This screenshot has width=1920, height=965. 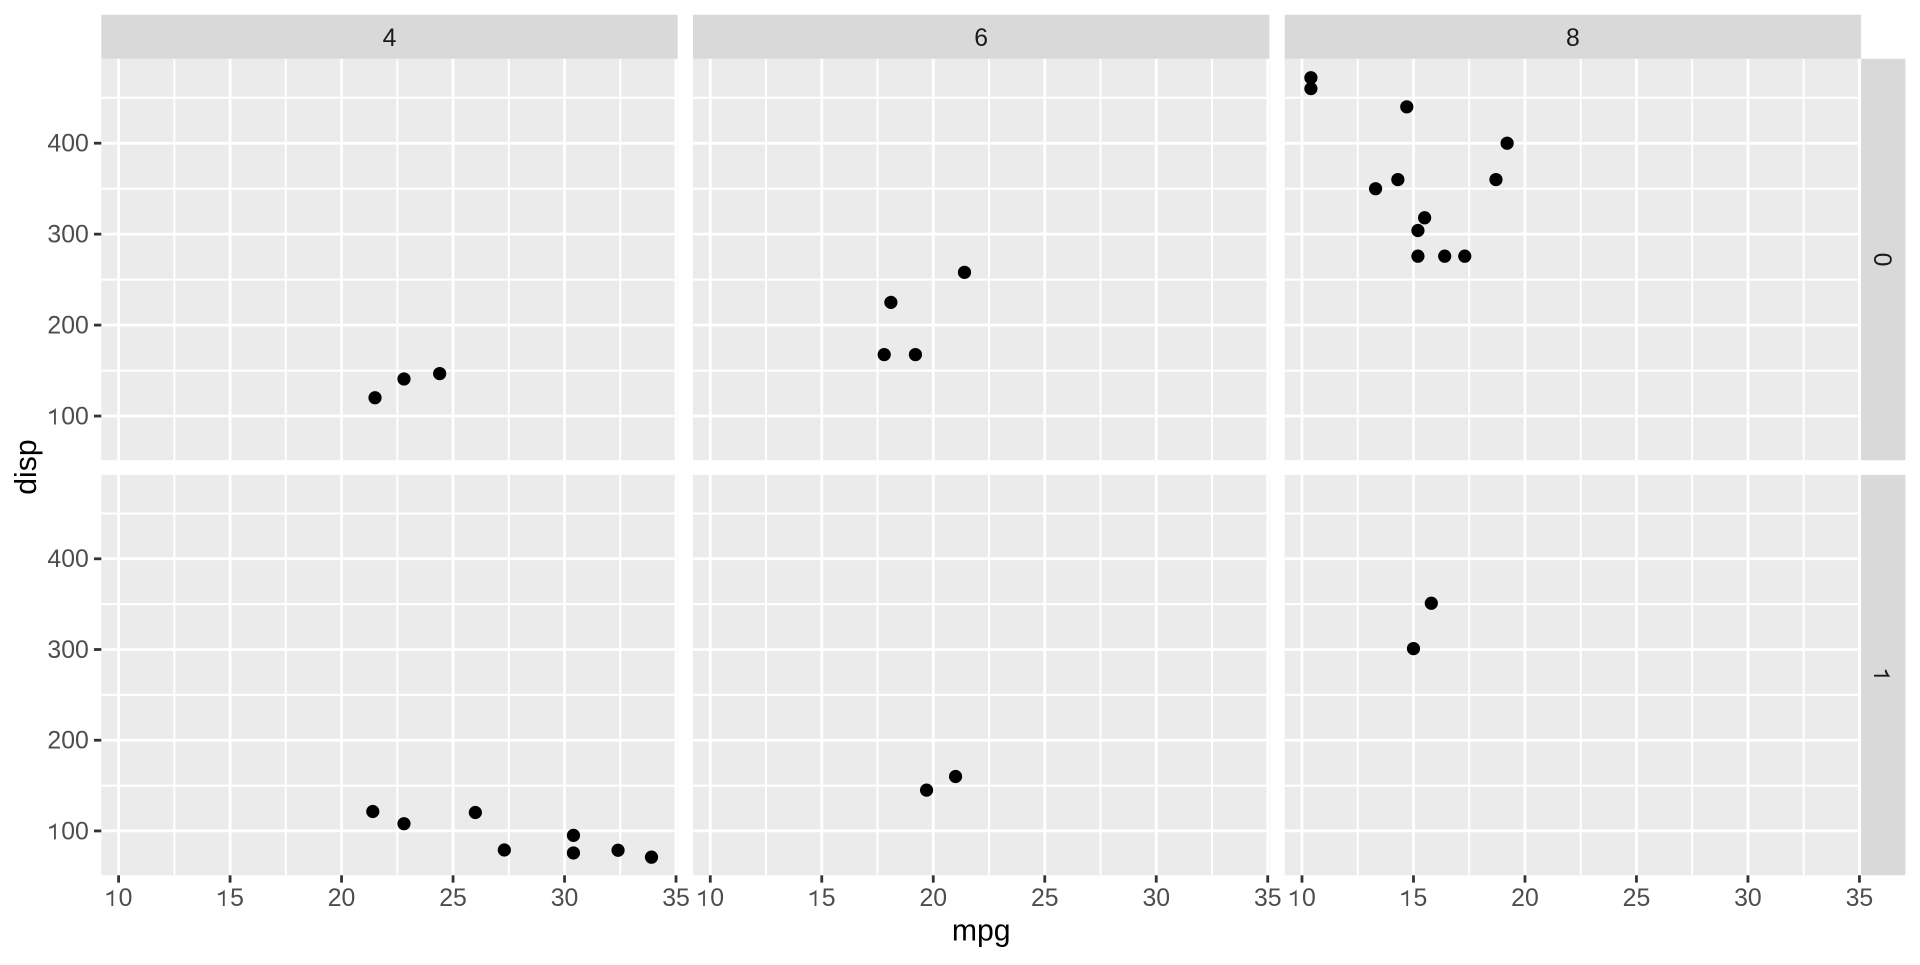 What do you see at coordinates (981, 38) in the screenshot?
I see `svg-text: 6` at bounding box center [981, 38].